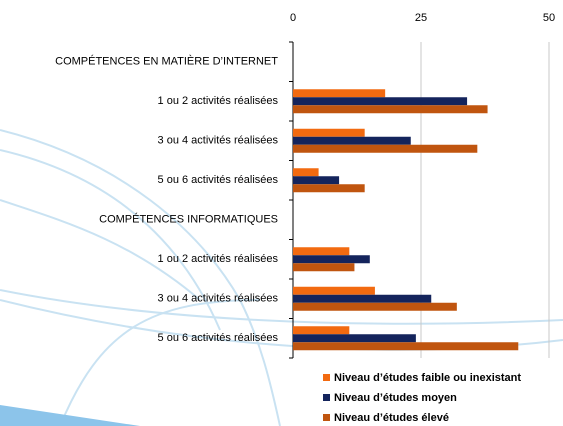 The image size is (563, 426). Describe the element at coordinates (70, 415) in the screenshot. I see `background-decoration` at that location.